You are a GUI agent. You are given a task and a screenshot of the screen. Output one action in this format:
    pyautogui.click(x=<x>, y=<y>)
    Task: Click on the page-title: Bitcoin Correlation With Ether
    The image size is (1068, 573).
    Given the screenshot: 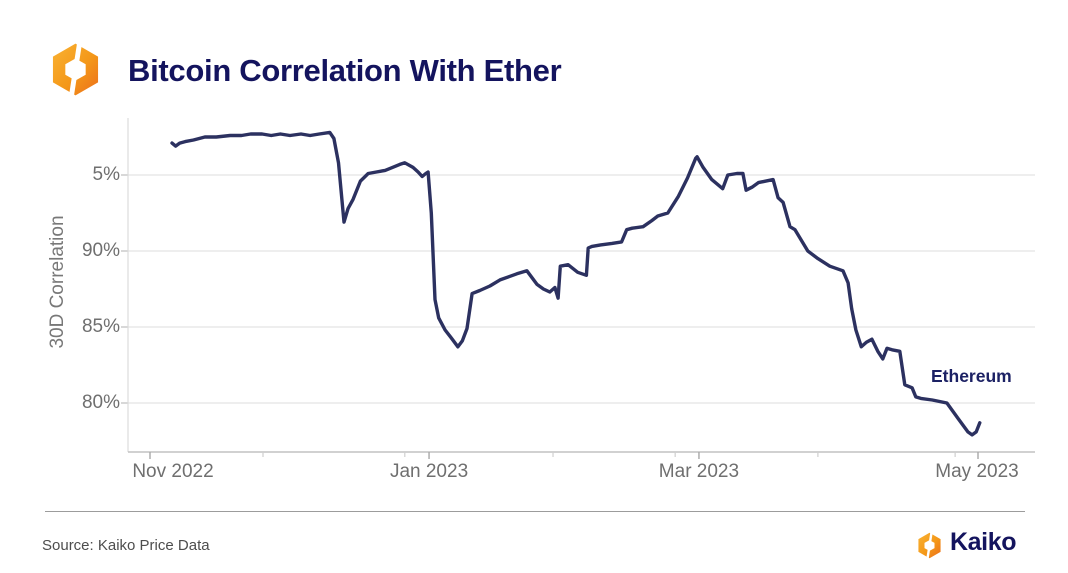 What is the action you would take?
    pyautogui.click(x=345, y=70)
    